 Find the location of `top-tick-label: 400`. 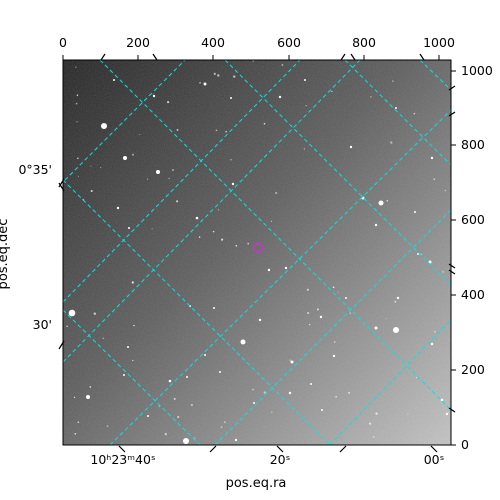

top-tick-label: 400 is located at coordinates (213, 42).